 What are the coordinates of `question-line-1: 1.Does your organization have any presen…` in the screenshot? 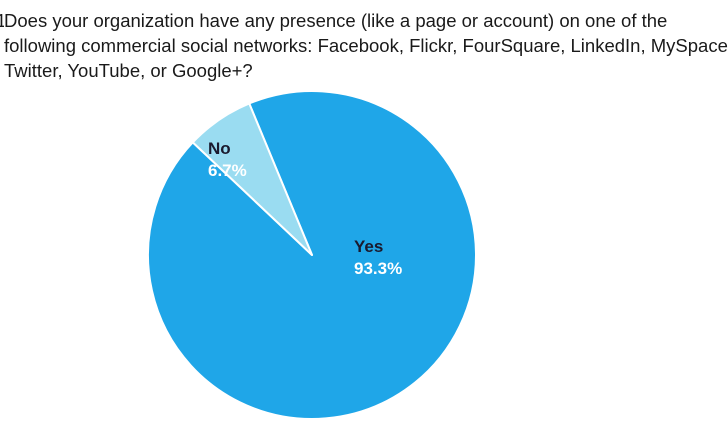 It's located at (364, 20).